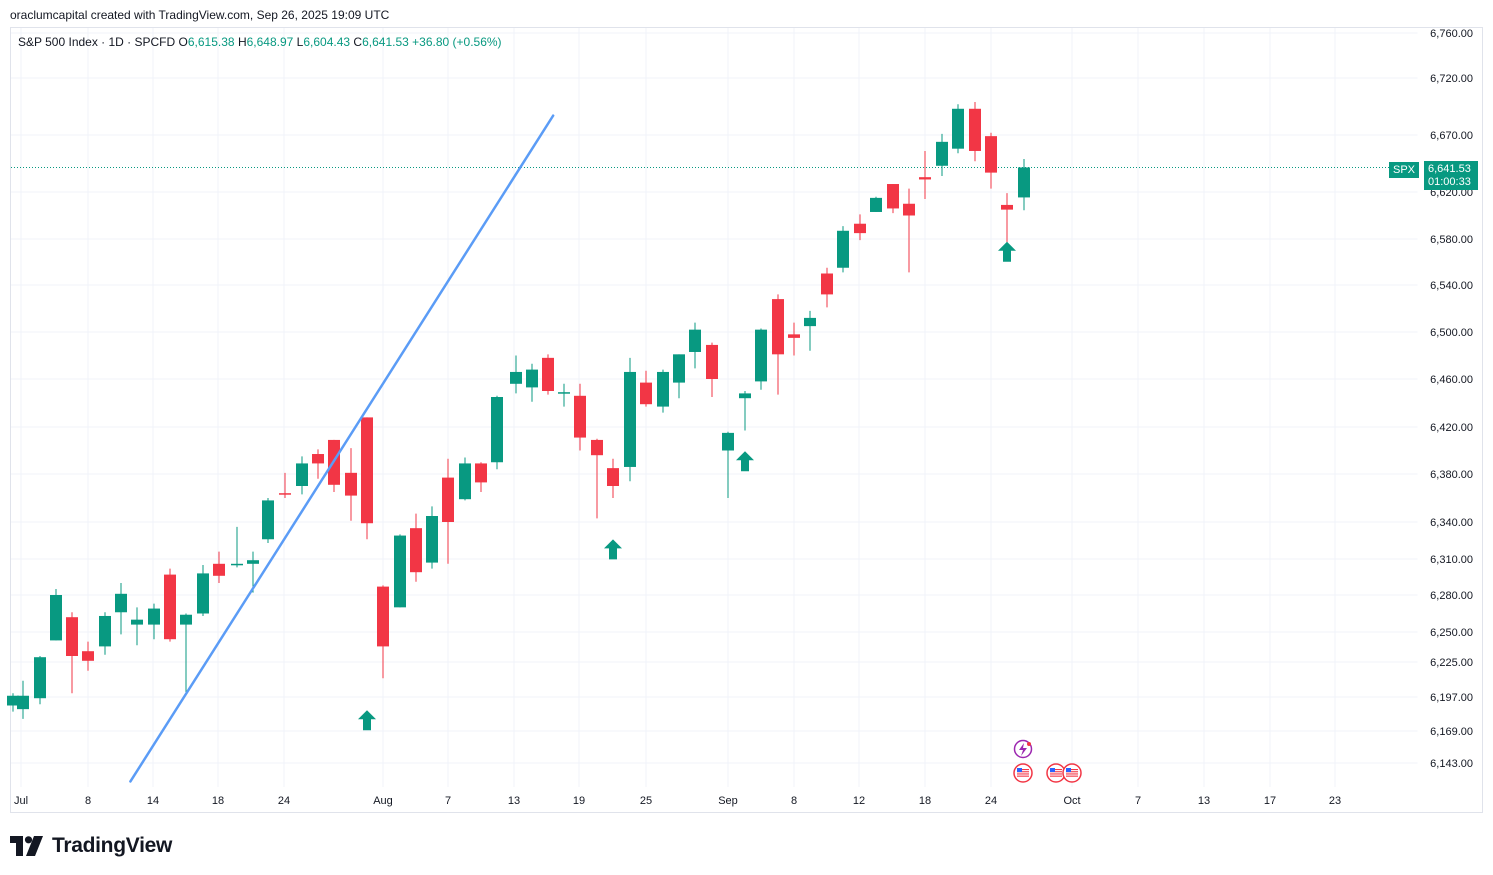 This screenshot has height=875, width=1493. Describe the element at coordinates (728, 801) in the screenshot. I see `x-axis-tick-label: Sep` at that location.